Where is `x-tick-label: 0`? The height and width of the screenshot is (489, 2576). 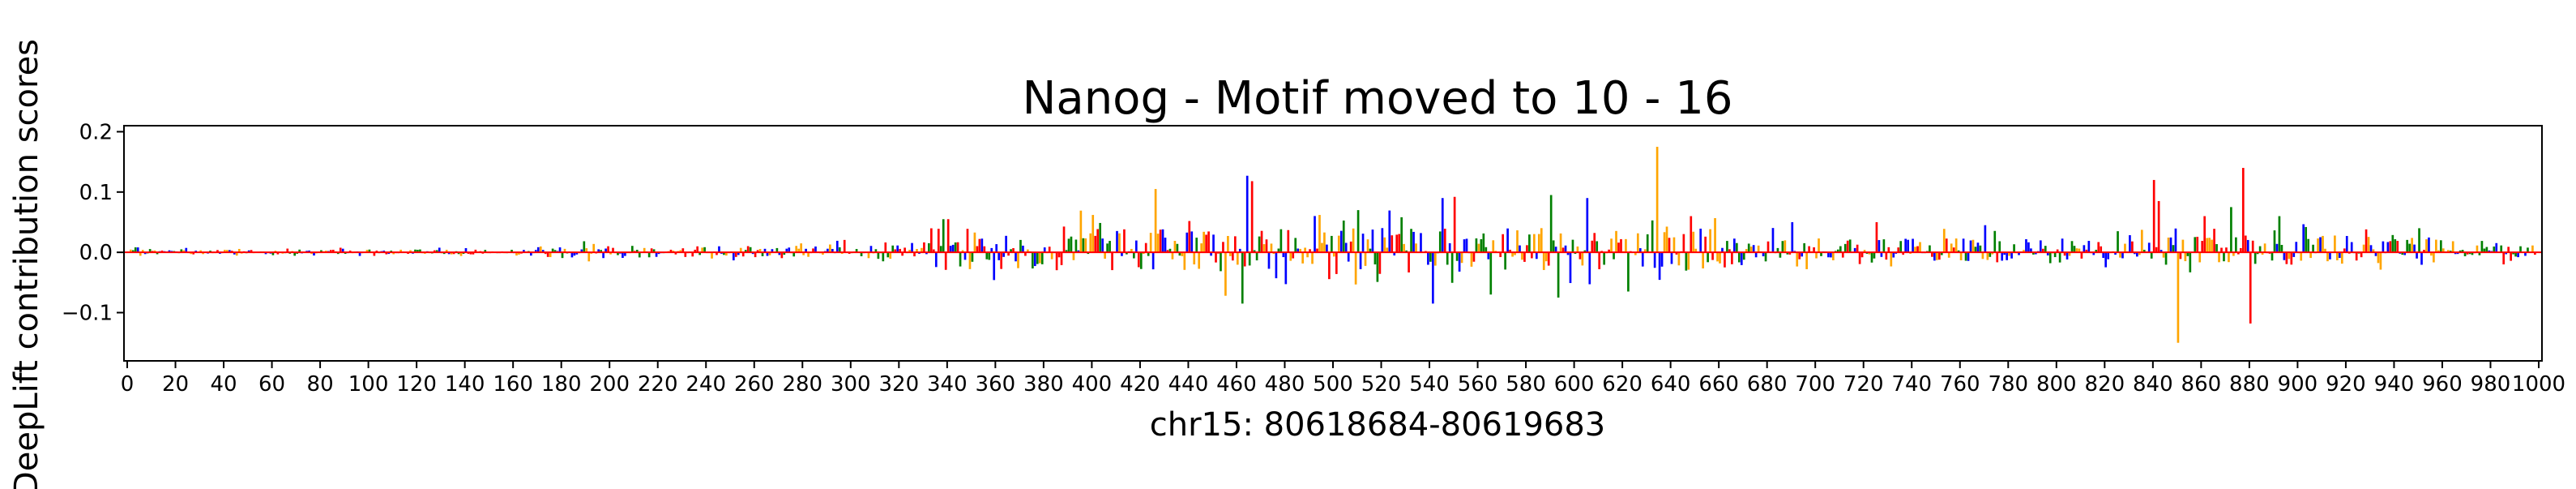
x-tick-label: 0 is located at coordinates (128, 384).